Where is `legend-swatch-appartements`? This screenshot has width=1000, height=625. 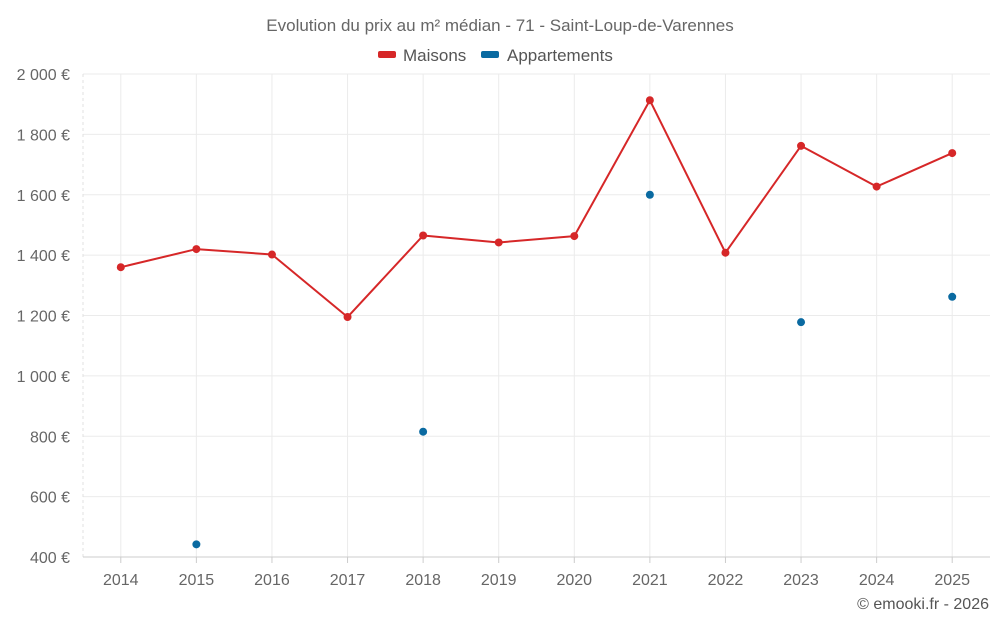 legend-swatch-appartements is located at coordinates (490, 54).